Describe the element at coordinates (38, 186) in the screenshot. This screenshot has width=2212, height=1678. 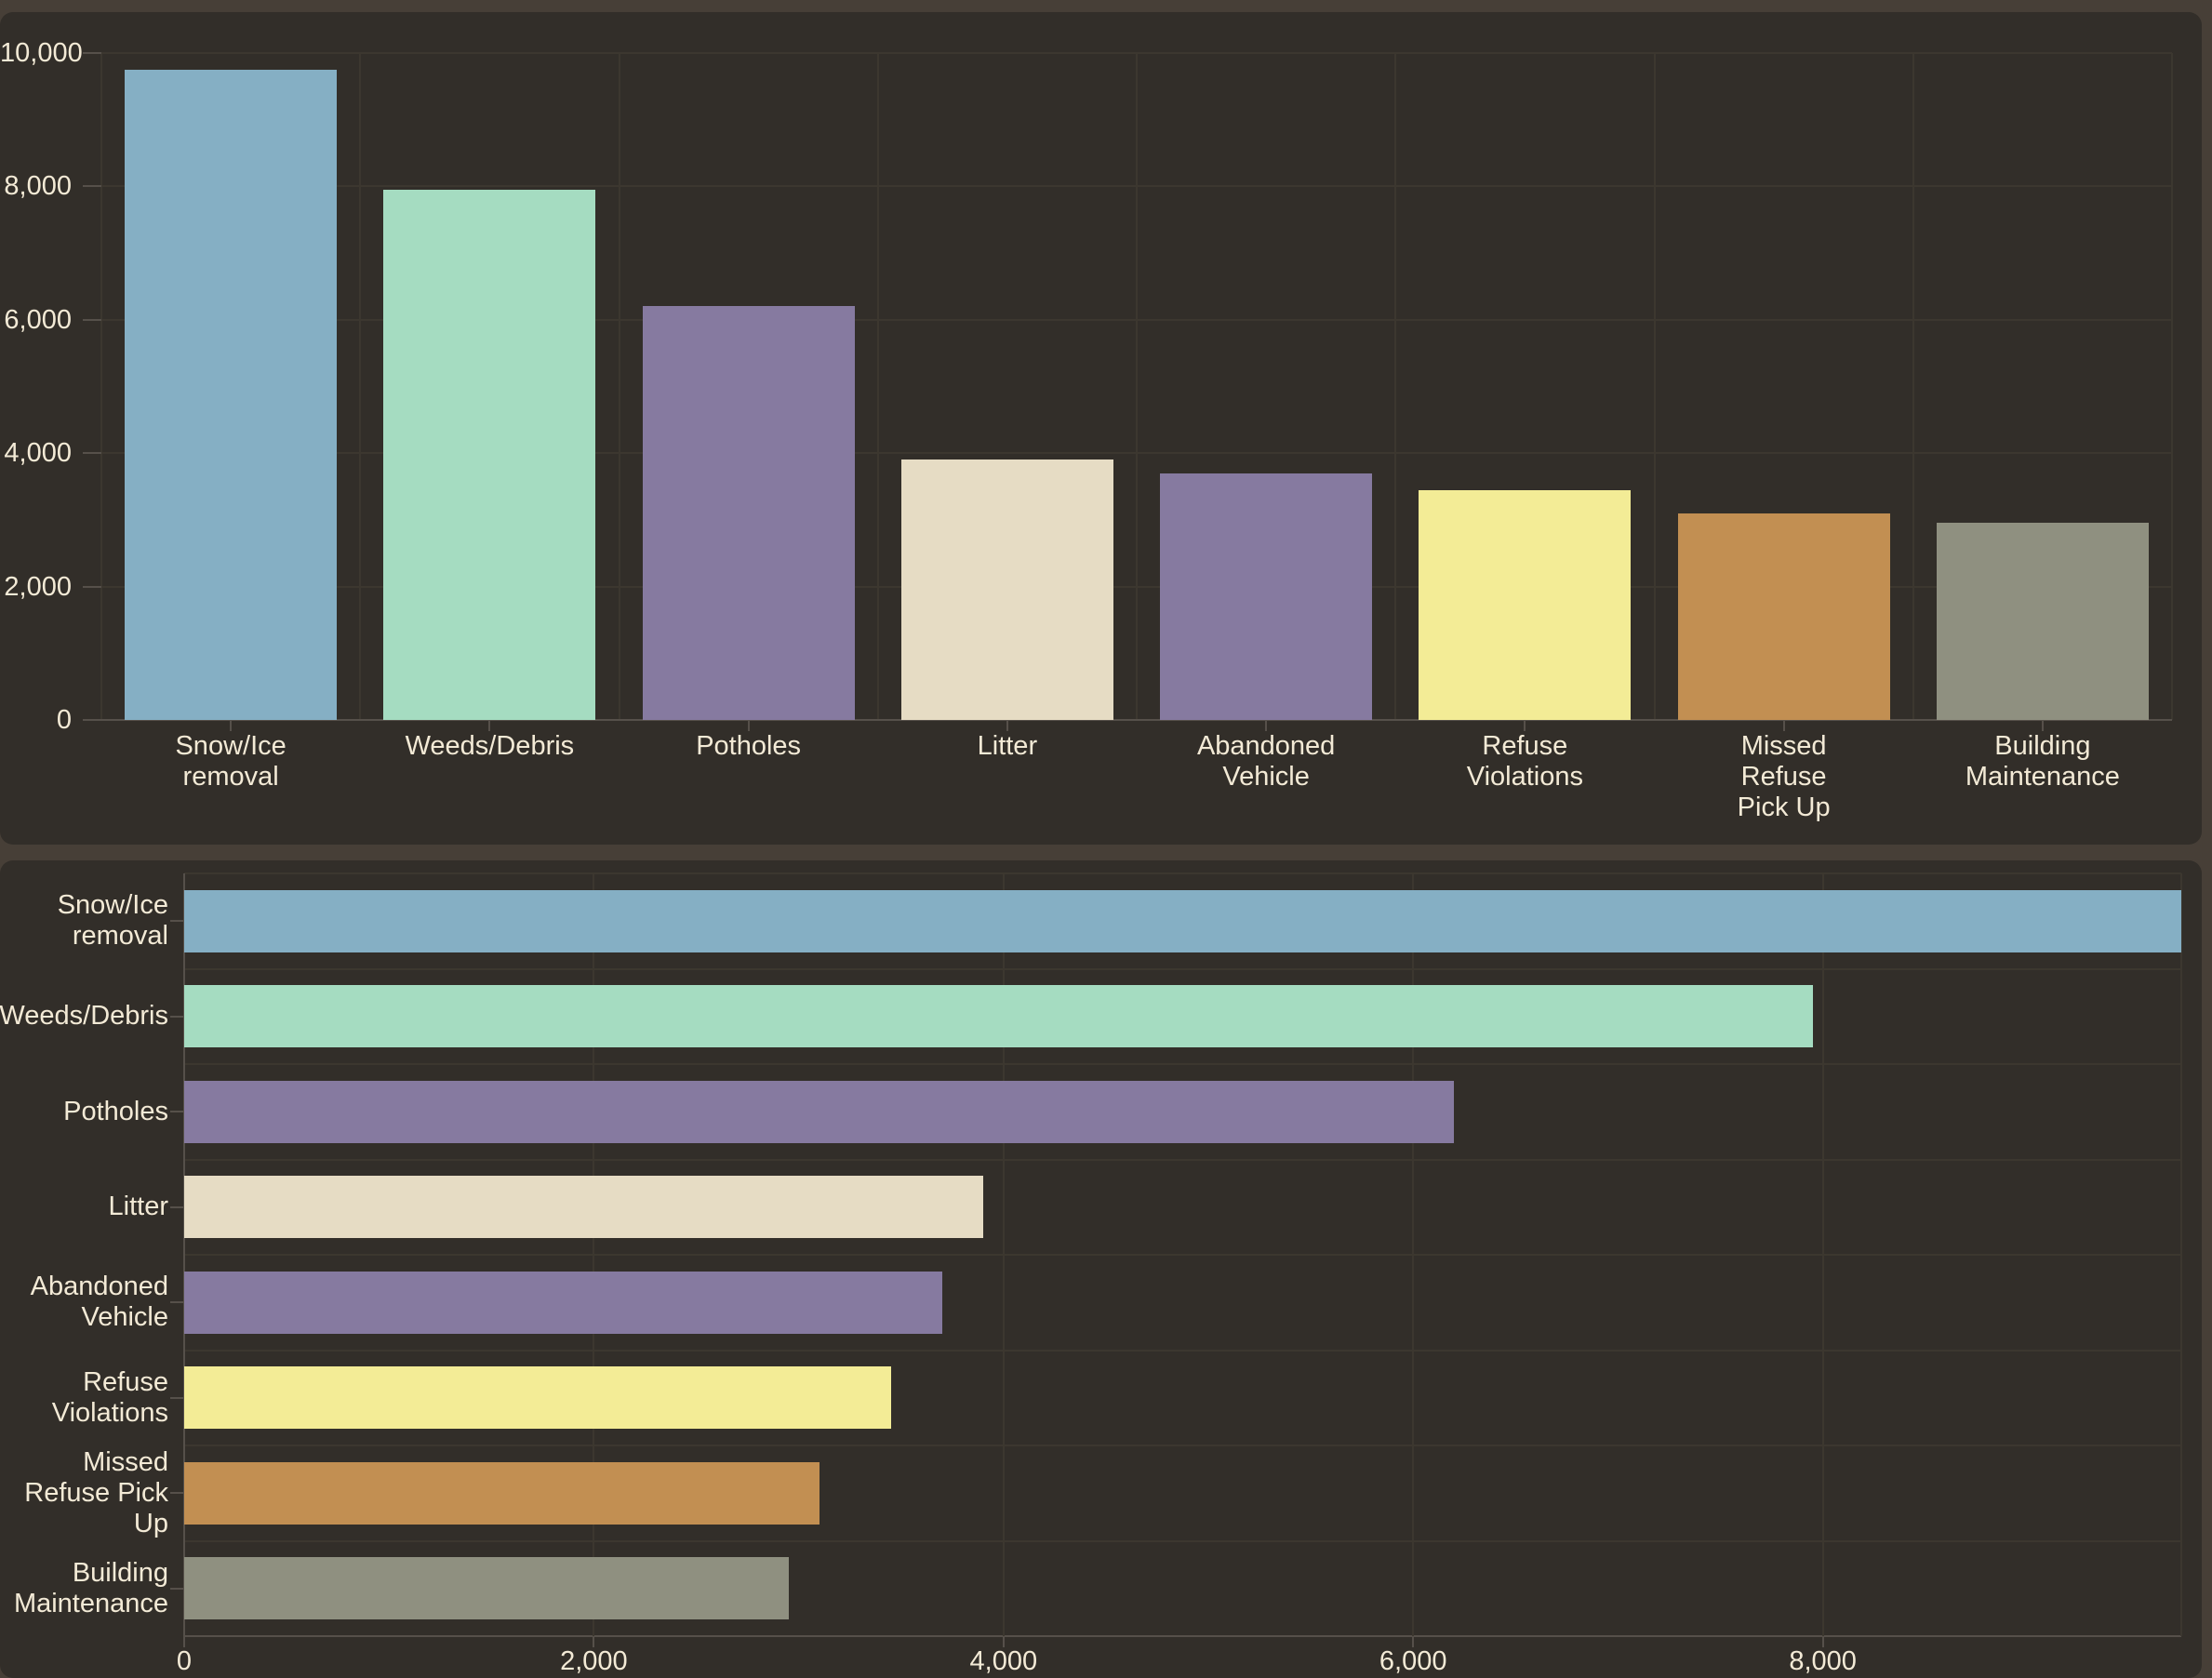
I see `y-axis-label: 8,000` at that location.